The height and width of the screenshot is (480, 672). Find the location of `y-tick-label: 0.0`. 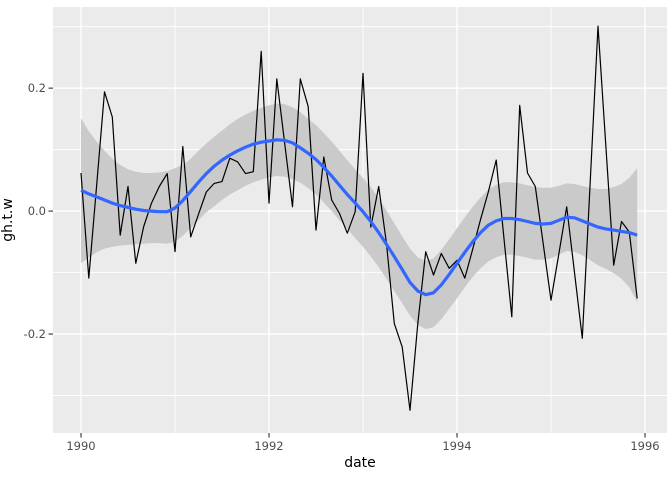

y-tick-label: 0.0 is located at coordinates (37, 211).